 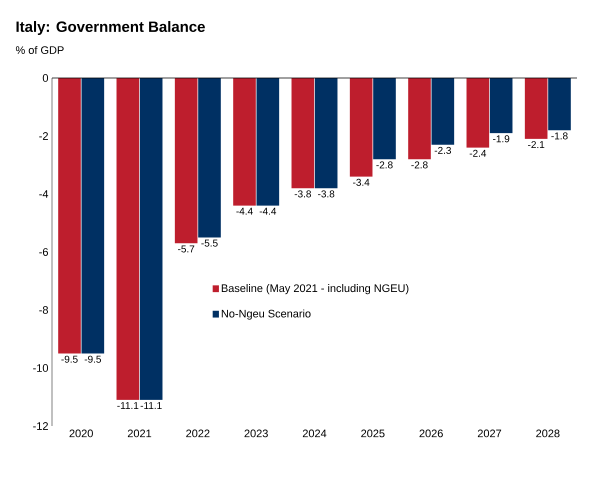 I want to click on legend-label: No-Ngeu Scenario, so click(x=266, y=314).